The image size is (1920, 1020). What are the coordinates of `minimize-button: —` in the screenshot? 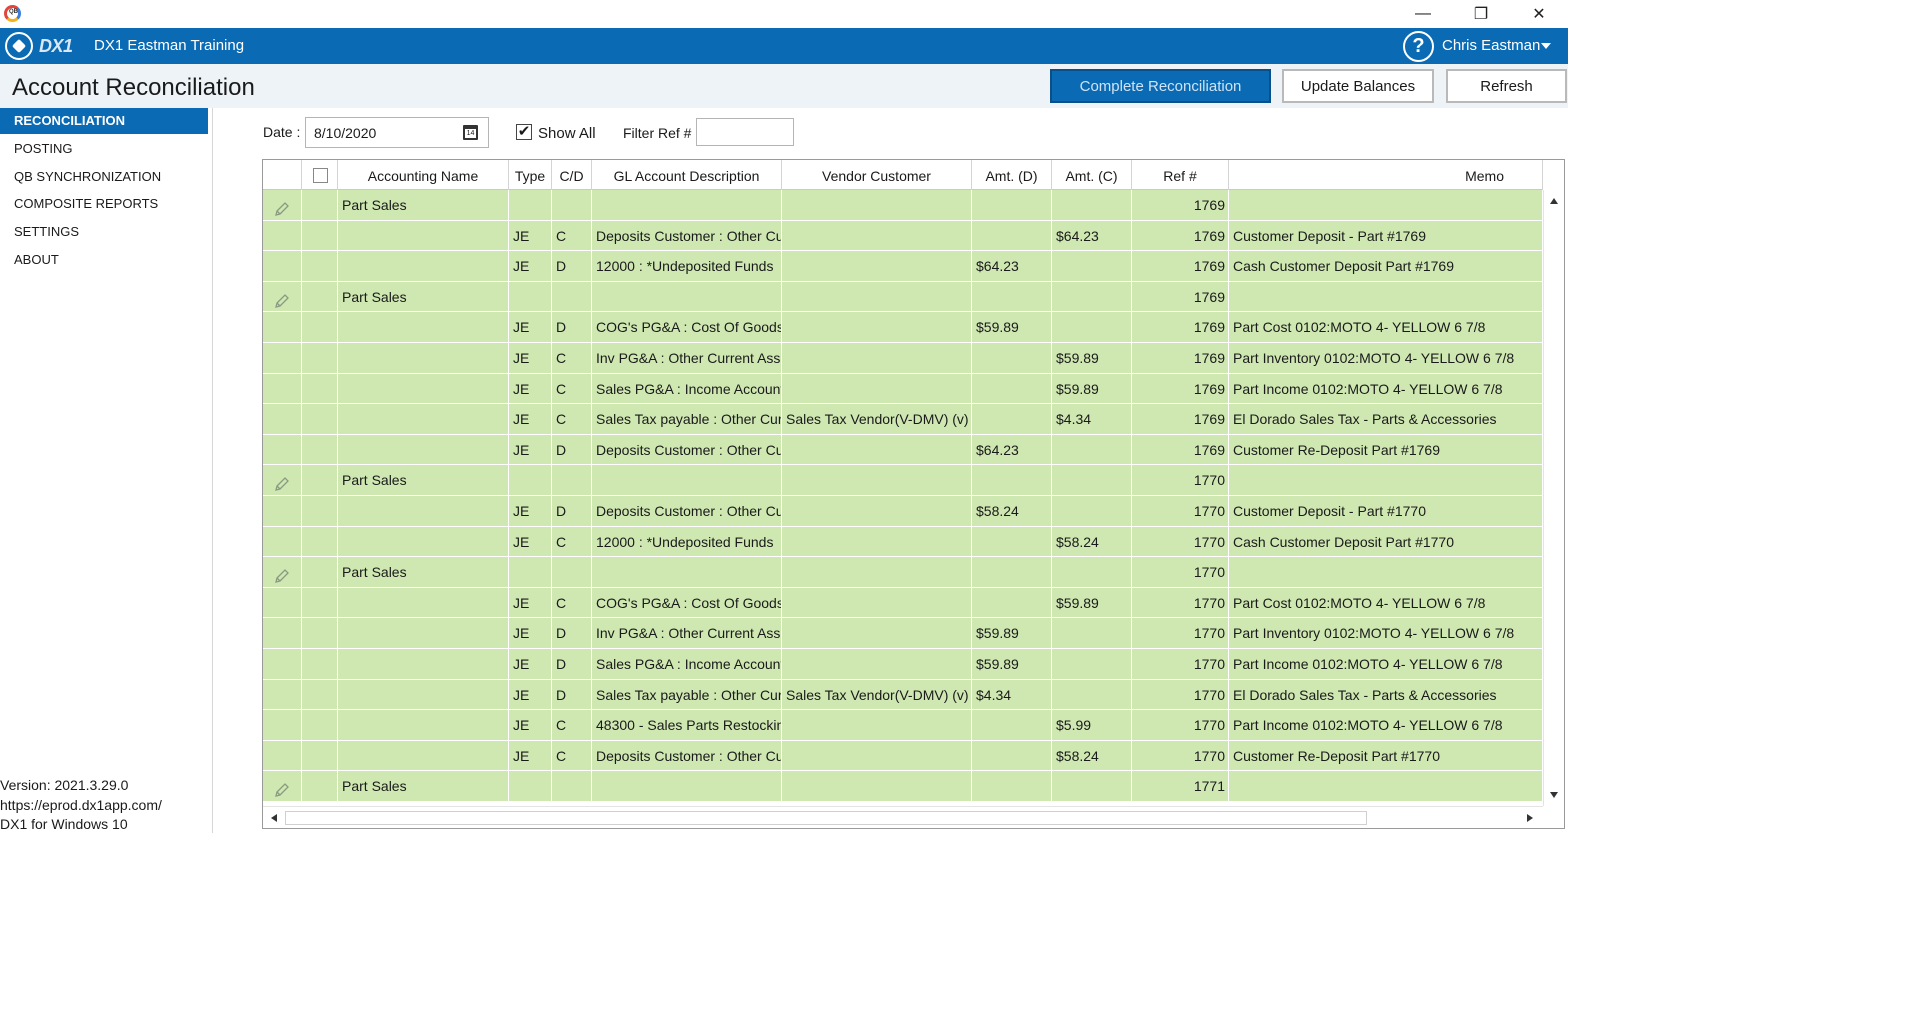 It's located at (1423, 13).